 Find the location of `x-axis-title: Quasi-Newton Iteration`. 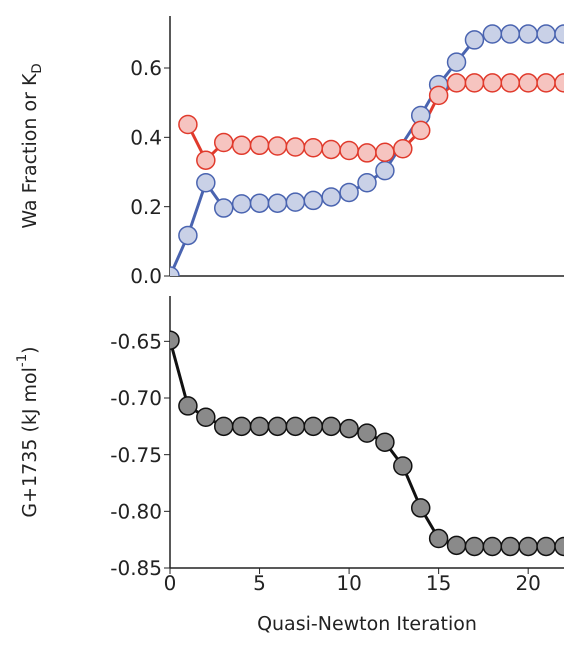

x-axis-title: Quasi-Newton Iteration is located at coordinates (367, 624).